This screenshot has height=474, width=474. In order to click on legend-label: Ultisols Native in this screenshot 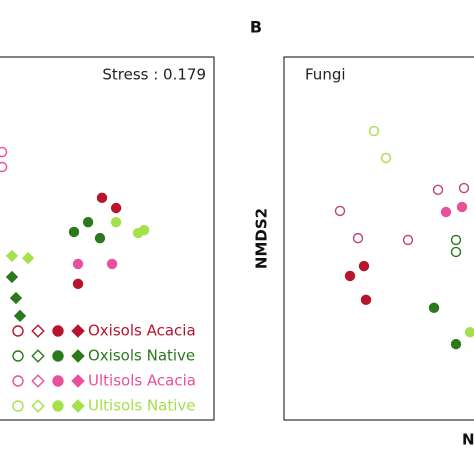, I will do `click(142, 406)`.